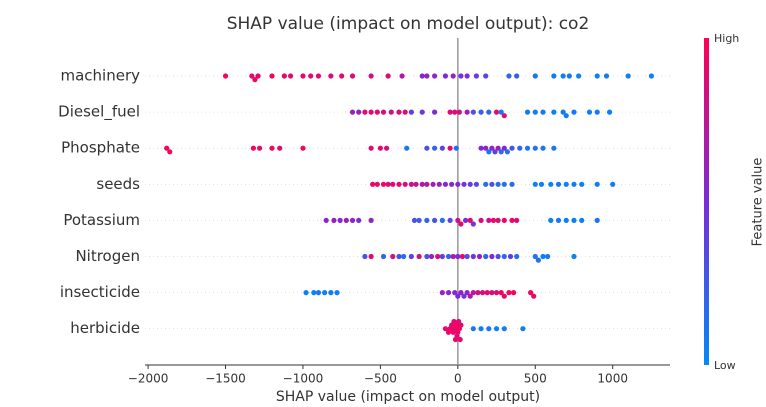 The image size is (766, 407). Describe the element at coordinates (408, 24) in the screenshot. I see `chart-title: SHAP value (impact on model output): co2` at that location.